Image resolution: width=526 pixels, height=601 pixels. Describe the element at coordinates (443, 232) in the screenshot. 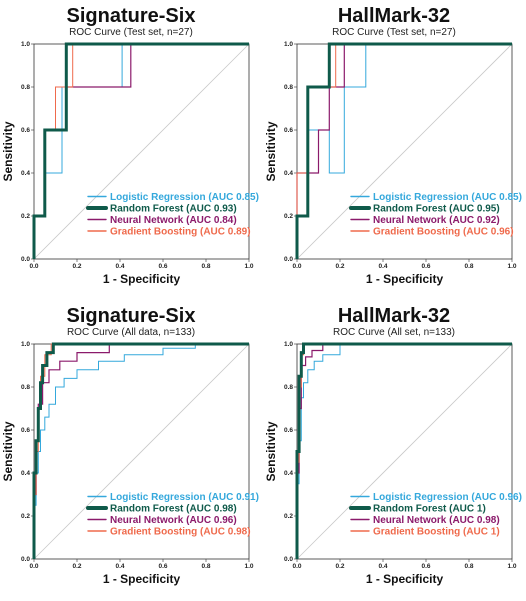

I see `legend-entry-boosting: Gradient Boosting (AUC 0.96)` at that location.